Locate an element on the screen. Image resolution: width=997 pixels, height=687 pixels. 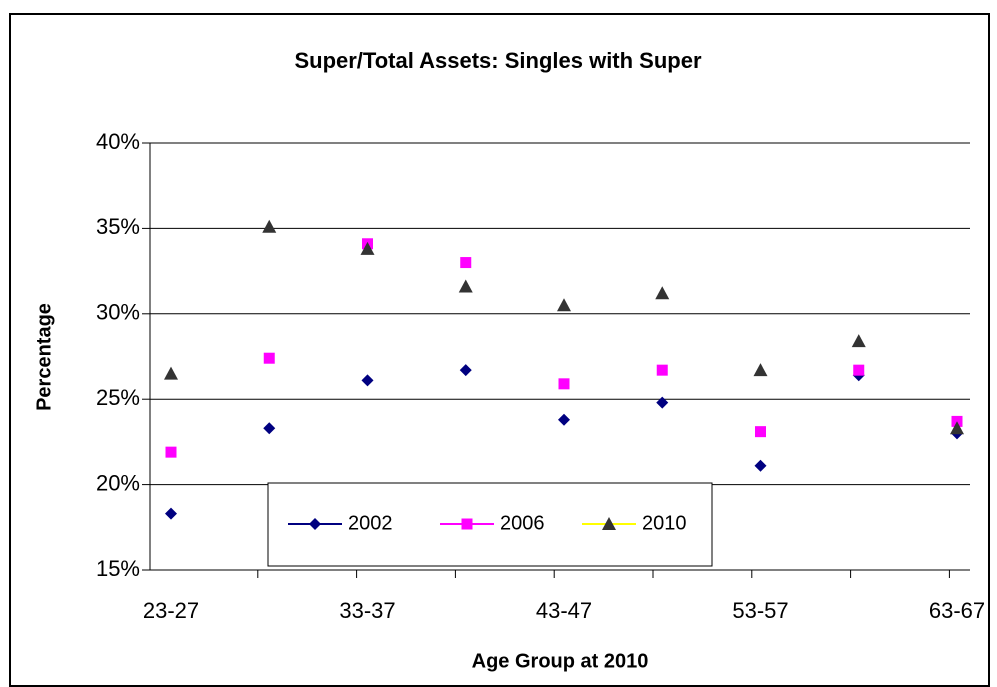
y-tick-label: 40% is located at coordinates (118, 141).